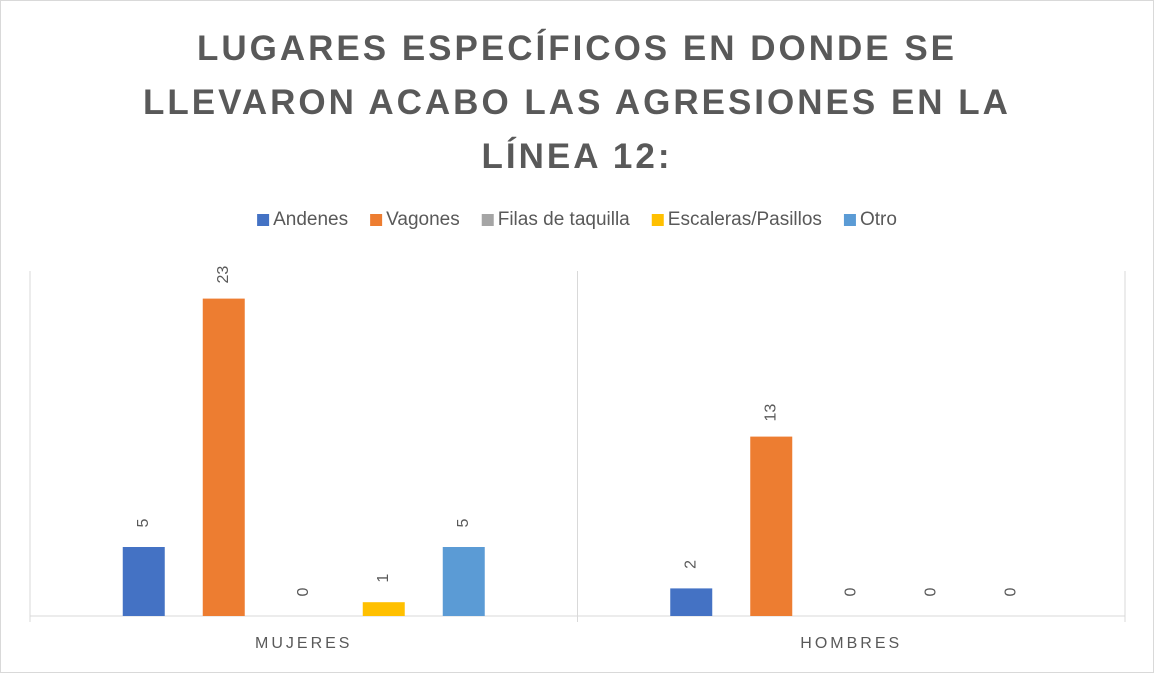 This screenshot has width=1154, height=673. What do you see at coordinates (690, 564) in the screenshot?
I see `data-label: 2` at bounding box center [690, 564].